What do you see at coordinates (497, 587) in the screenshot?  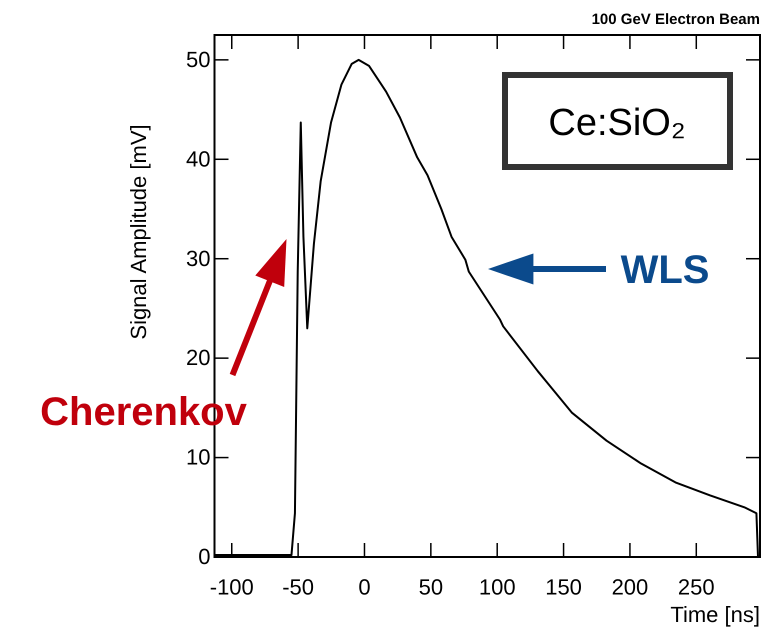 I see `x-tick-label: 100` at bounding box center [497, 587].